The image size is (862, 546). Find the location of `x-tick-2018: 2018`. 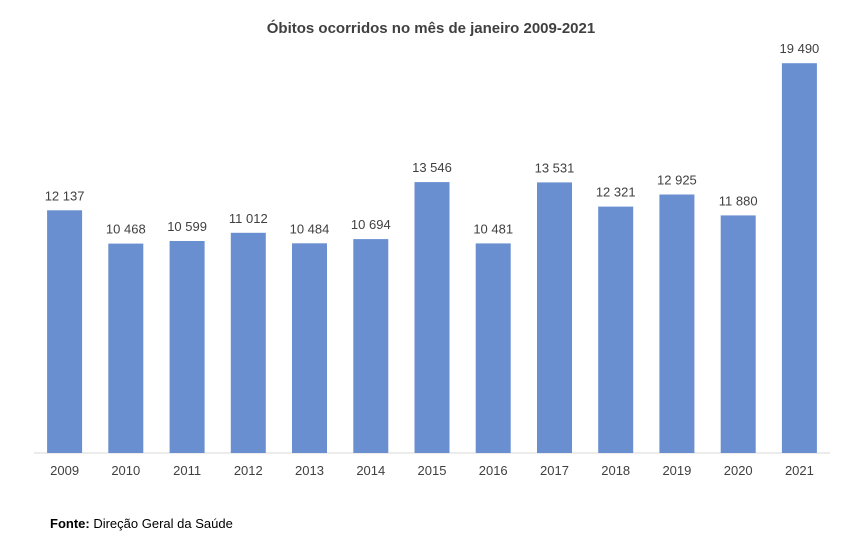

x-tick-2018: 2018 is located at coordinates (615, 470).